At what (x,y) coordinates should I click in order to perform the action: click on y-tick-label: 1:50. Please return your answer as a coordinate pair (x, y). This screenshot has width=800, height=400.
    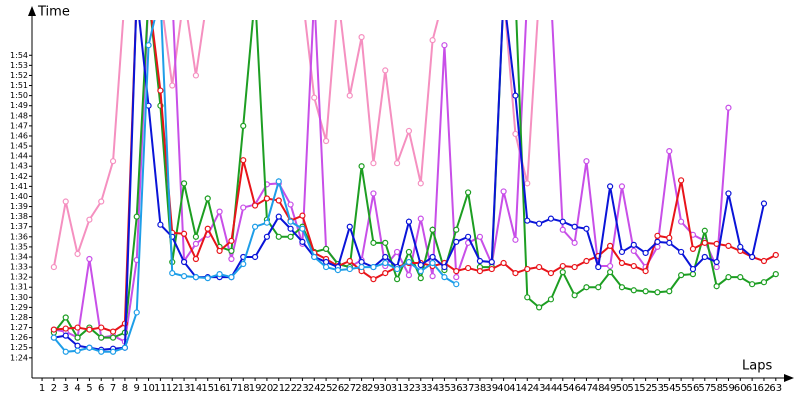
    Looking at the image, I should click on (19, 95).